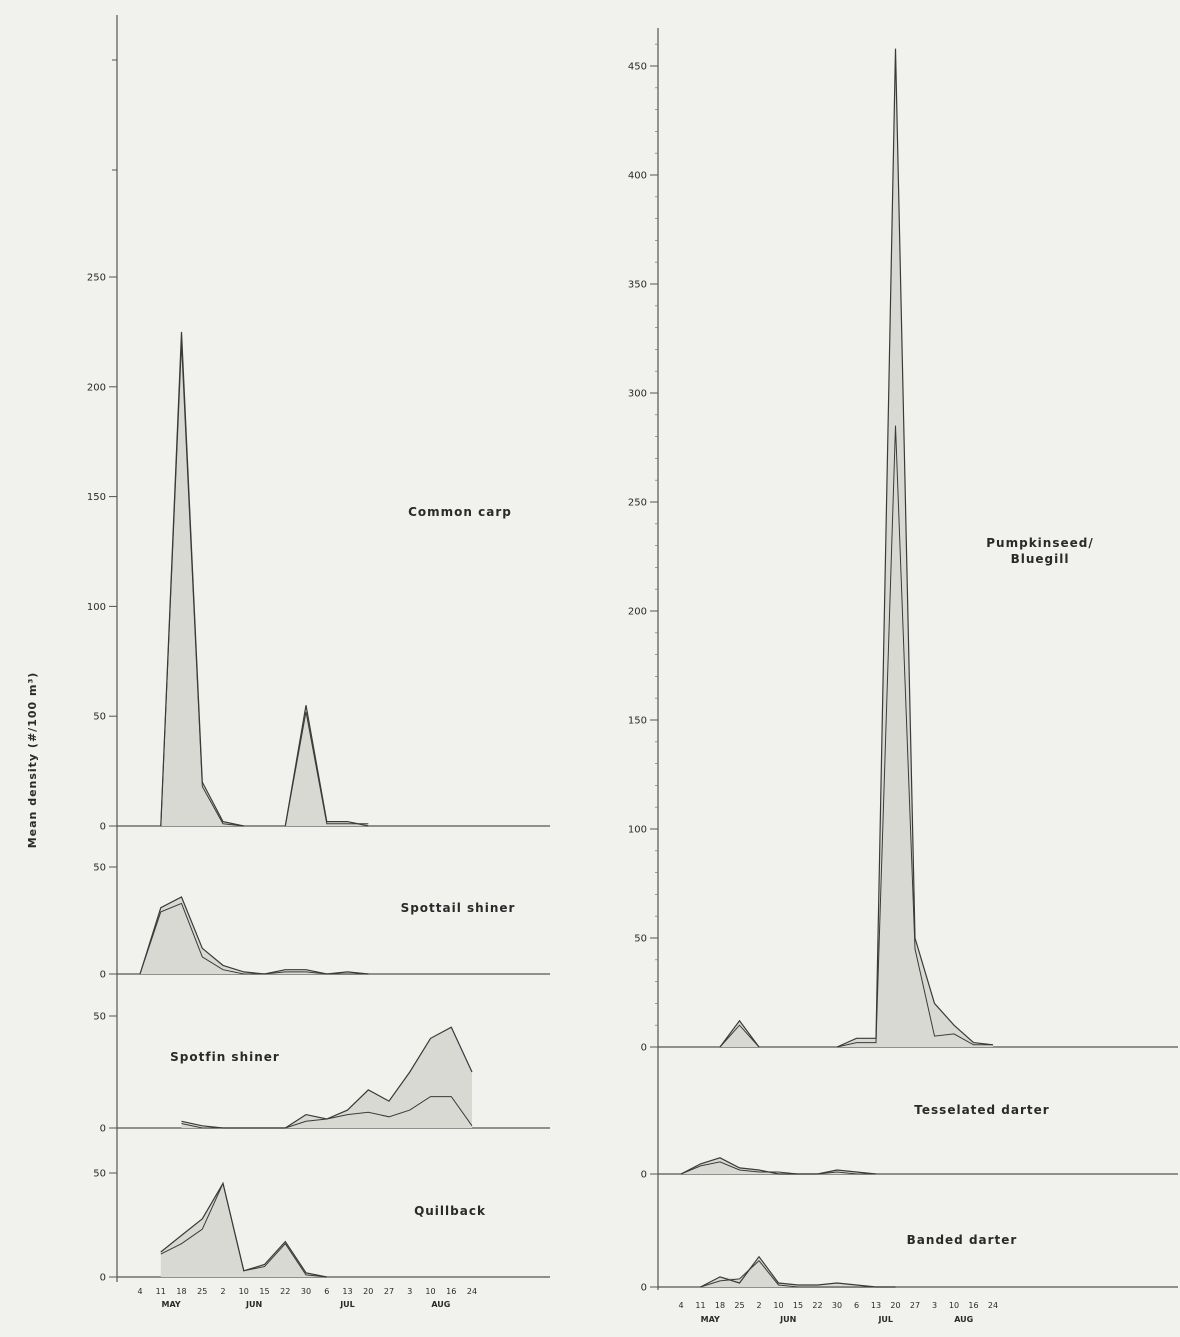  I want to click on x-tick-label: 3, so click(934, 1305).